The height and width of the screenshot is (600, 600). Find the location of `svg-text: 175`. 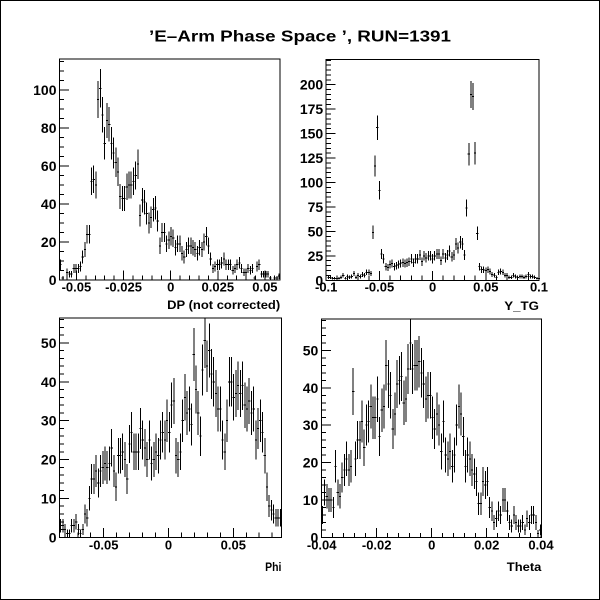

svg-text: 175 is located at coordinates (312, 109).